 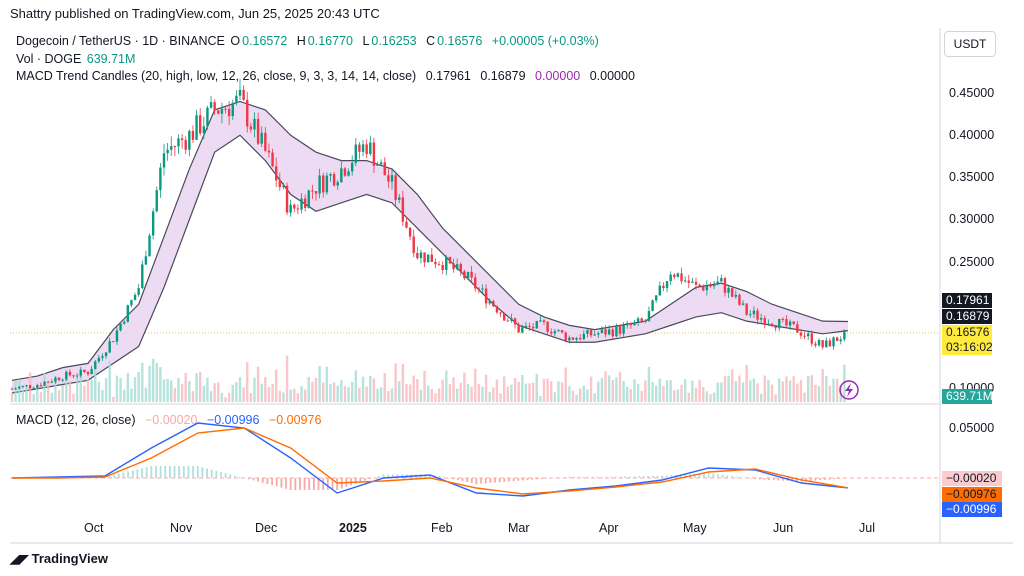 I want to click on tradingview-logo: ◢◤ TradingView, so click(x=59, y=558).